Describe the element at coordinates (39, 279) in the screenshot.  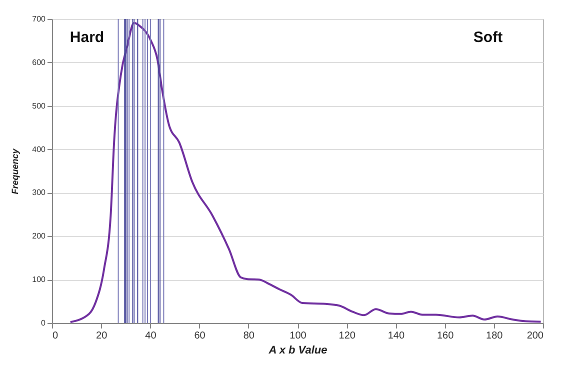
I see `y-tick-label: 100` at that location.